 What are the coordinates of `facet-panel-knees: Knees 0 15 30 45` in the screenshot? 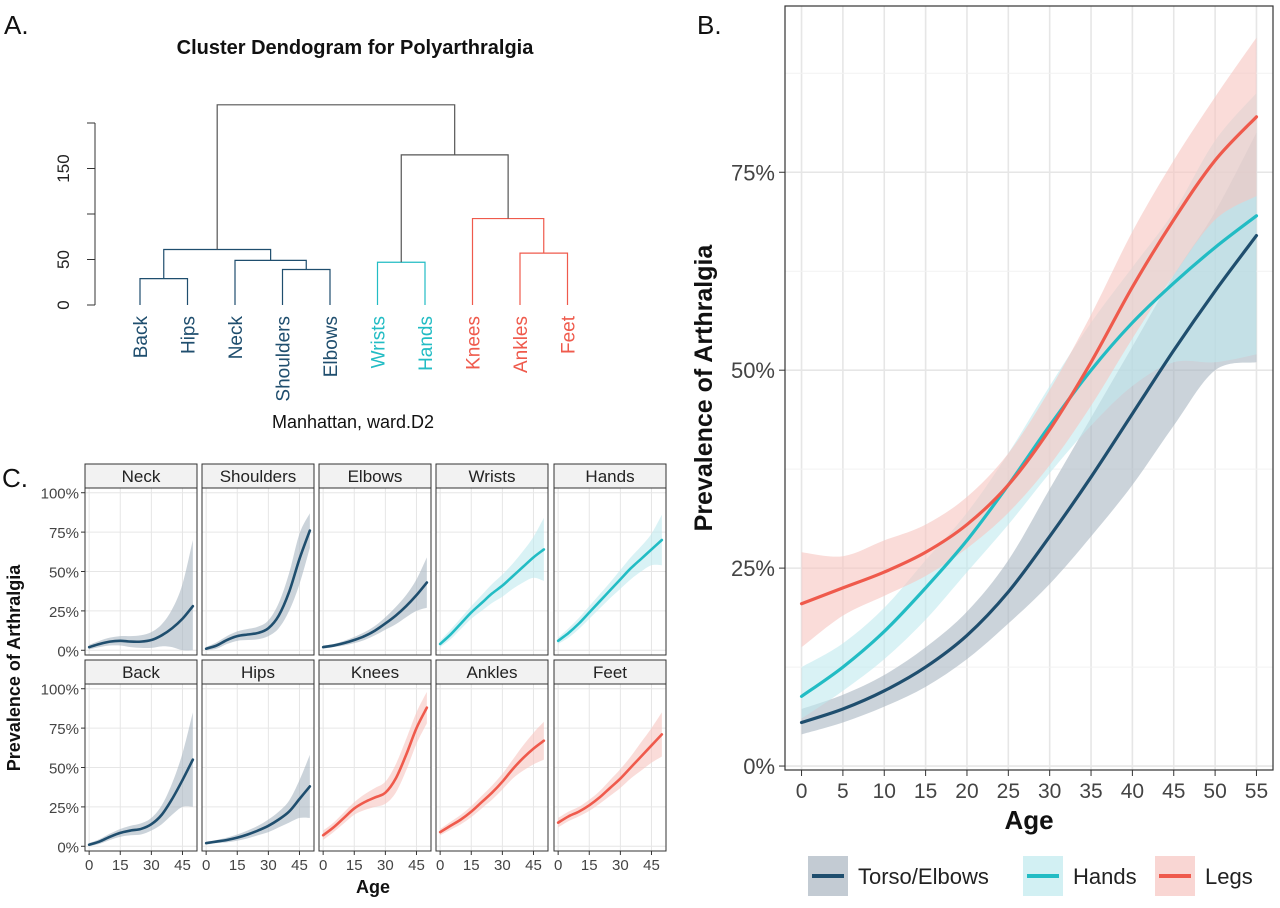 It's located at (375, 766).